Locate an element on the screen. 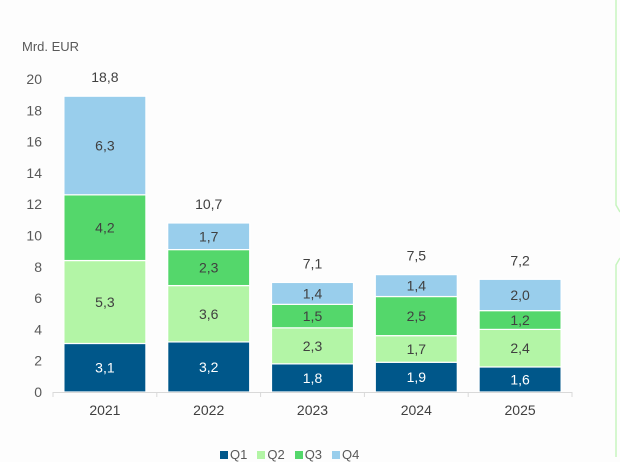  bar-segment-q1-2022 is located at coordinates (209, 367).